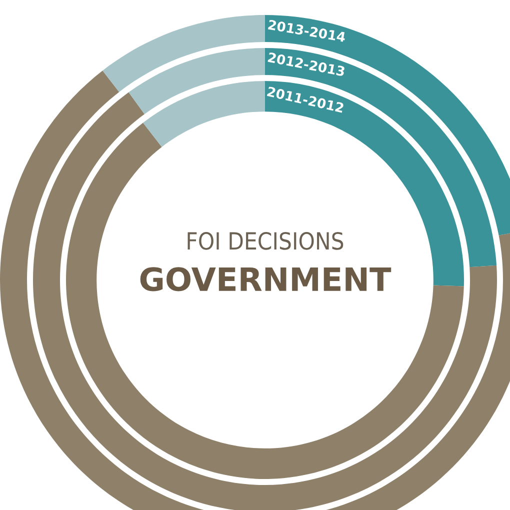  I want to click on text: FOI DECISIONS, so click(266, 241).